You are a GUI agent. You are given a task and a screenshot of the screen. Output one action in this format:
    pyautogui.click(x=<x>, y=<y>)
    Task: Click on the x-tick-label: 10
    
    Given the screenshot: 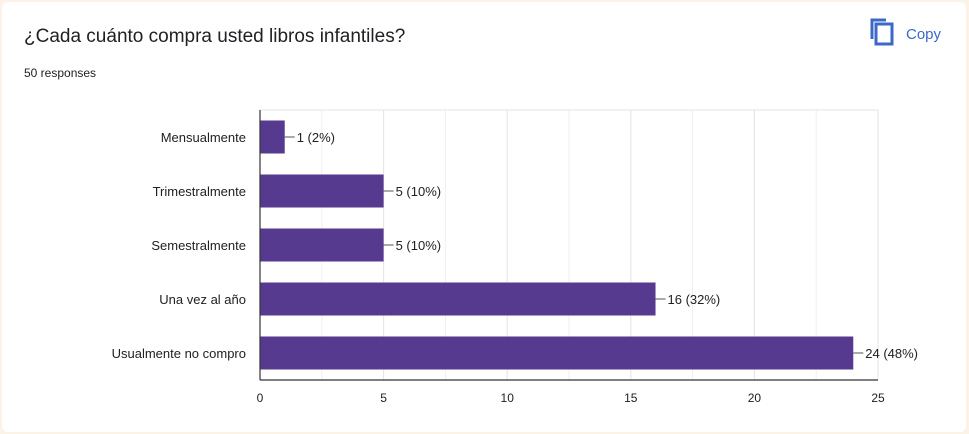 What is the action you would take?
    pyautogui.click(x=508, y=398)
    